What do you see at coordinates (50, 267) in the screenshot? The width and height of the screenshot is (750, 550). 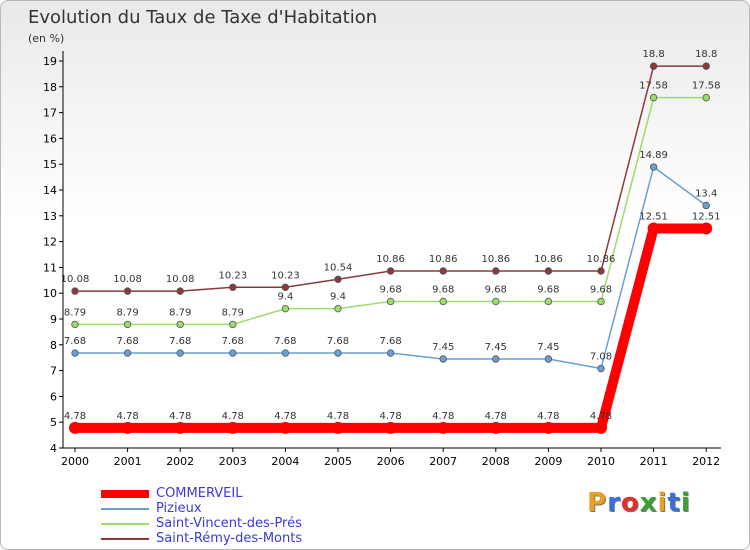 I see `y-tick-label: 11` at bounding box center [50, 267].